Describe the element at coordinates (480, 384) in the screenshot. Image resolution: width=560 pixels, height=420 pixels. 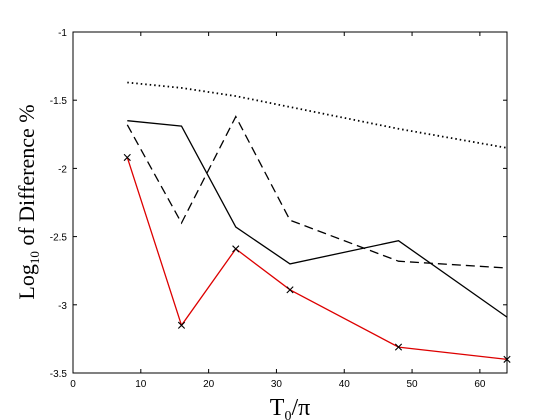
I see `x-tick-label: 60` at that location.